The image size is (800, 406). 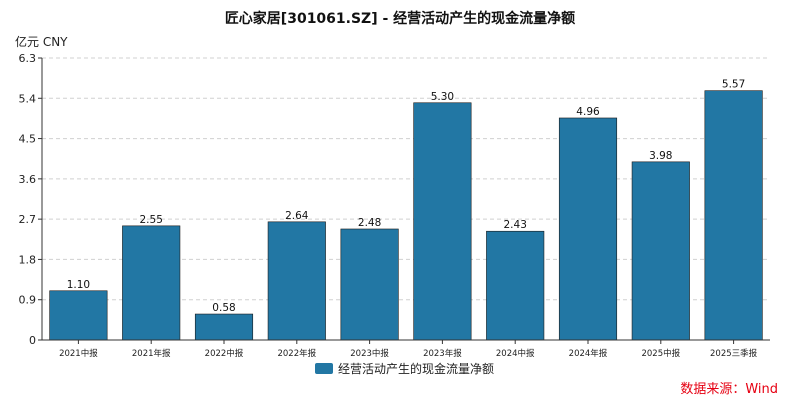 What do you see at coordinates (515, 225) in the screenshot?
I see `data-label: 2.43` at bounding box center [515, 225].